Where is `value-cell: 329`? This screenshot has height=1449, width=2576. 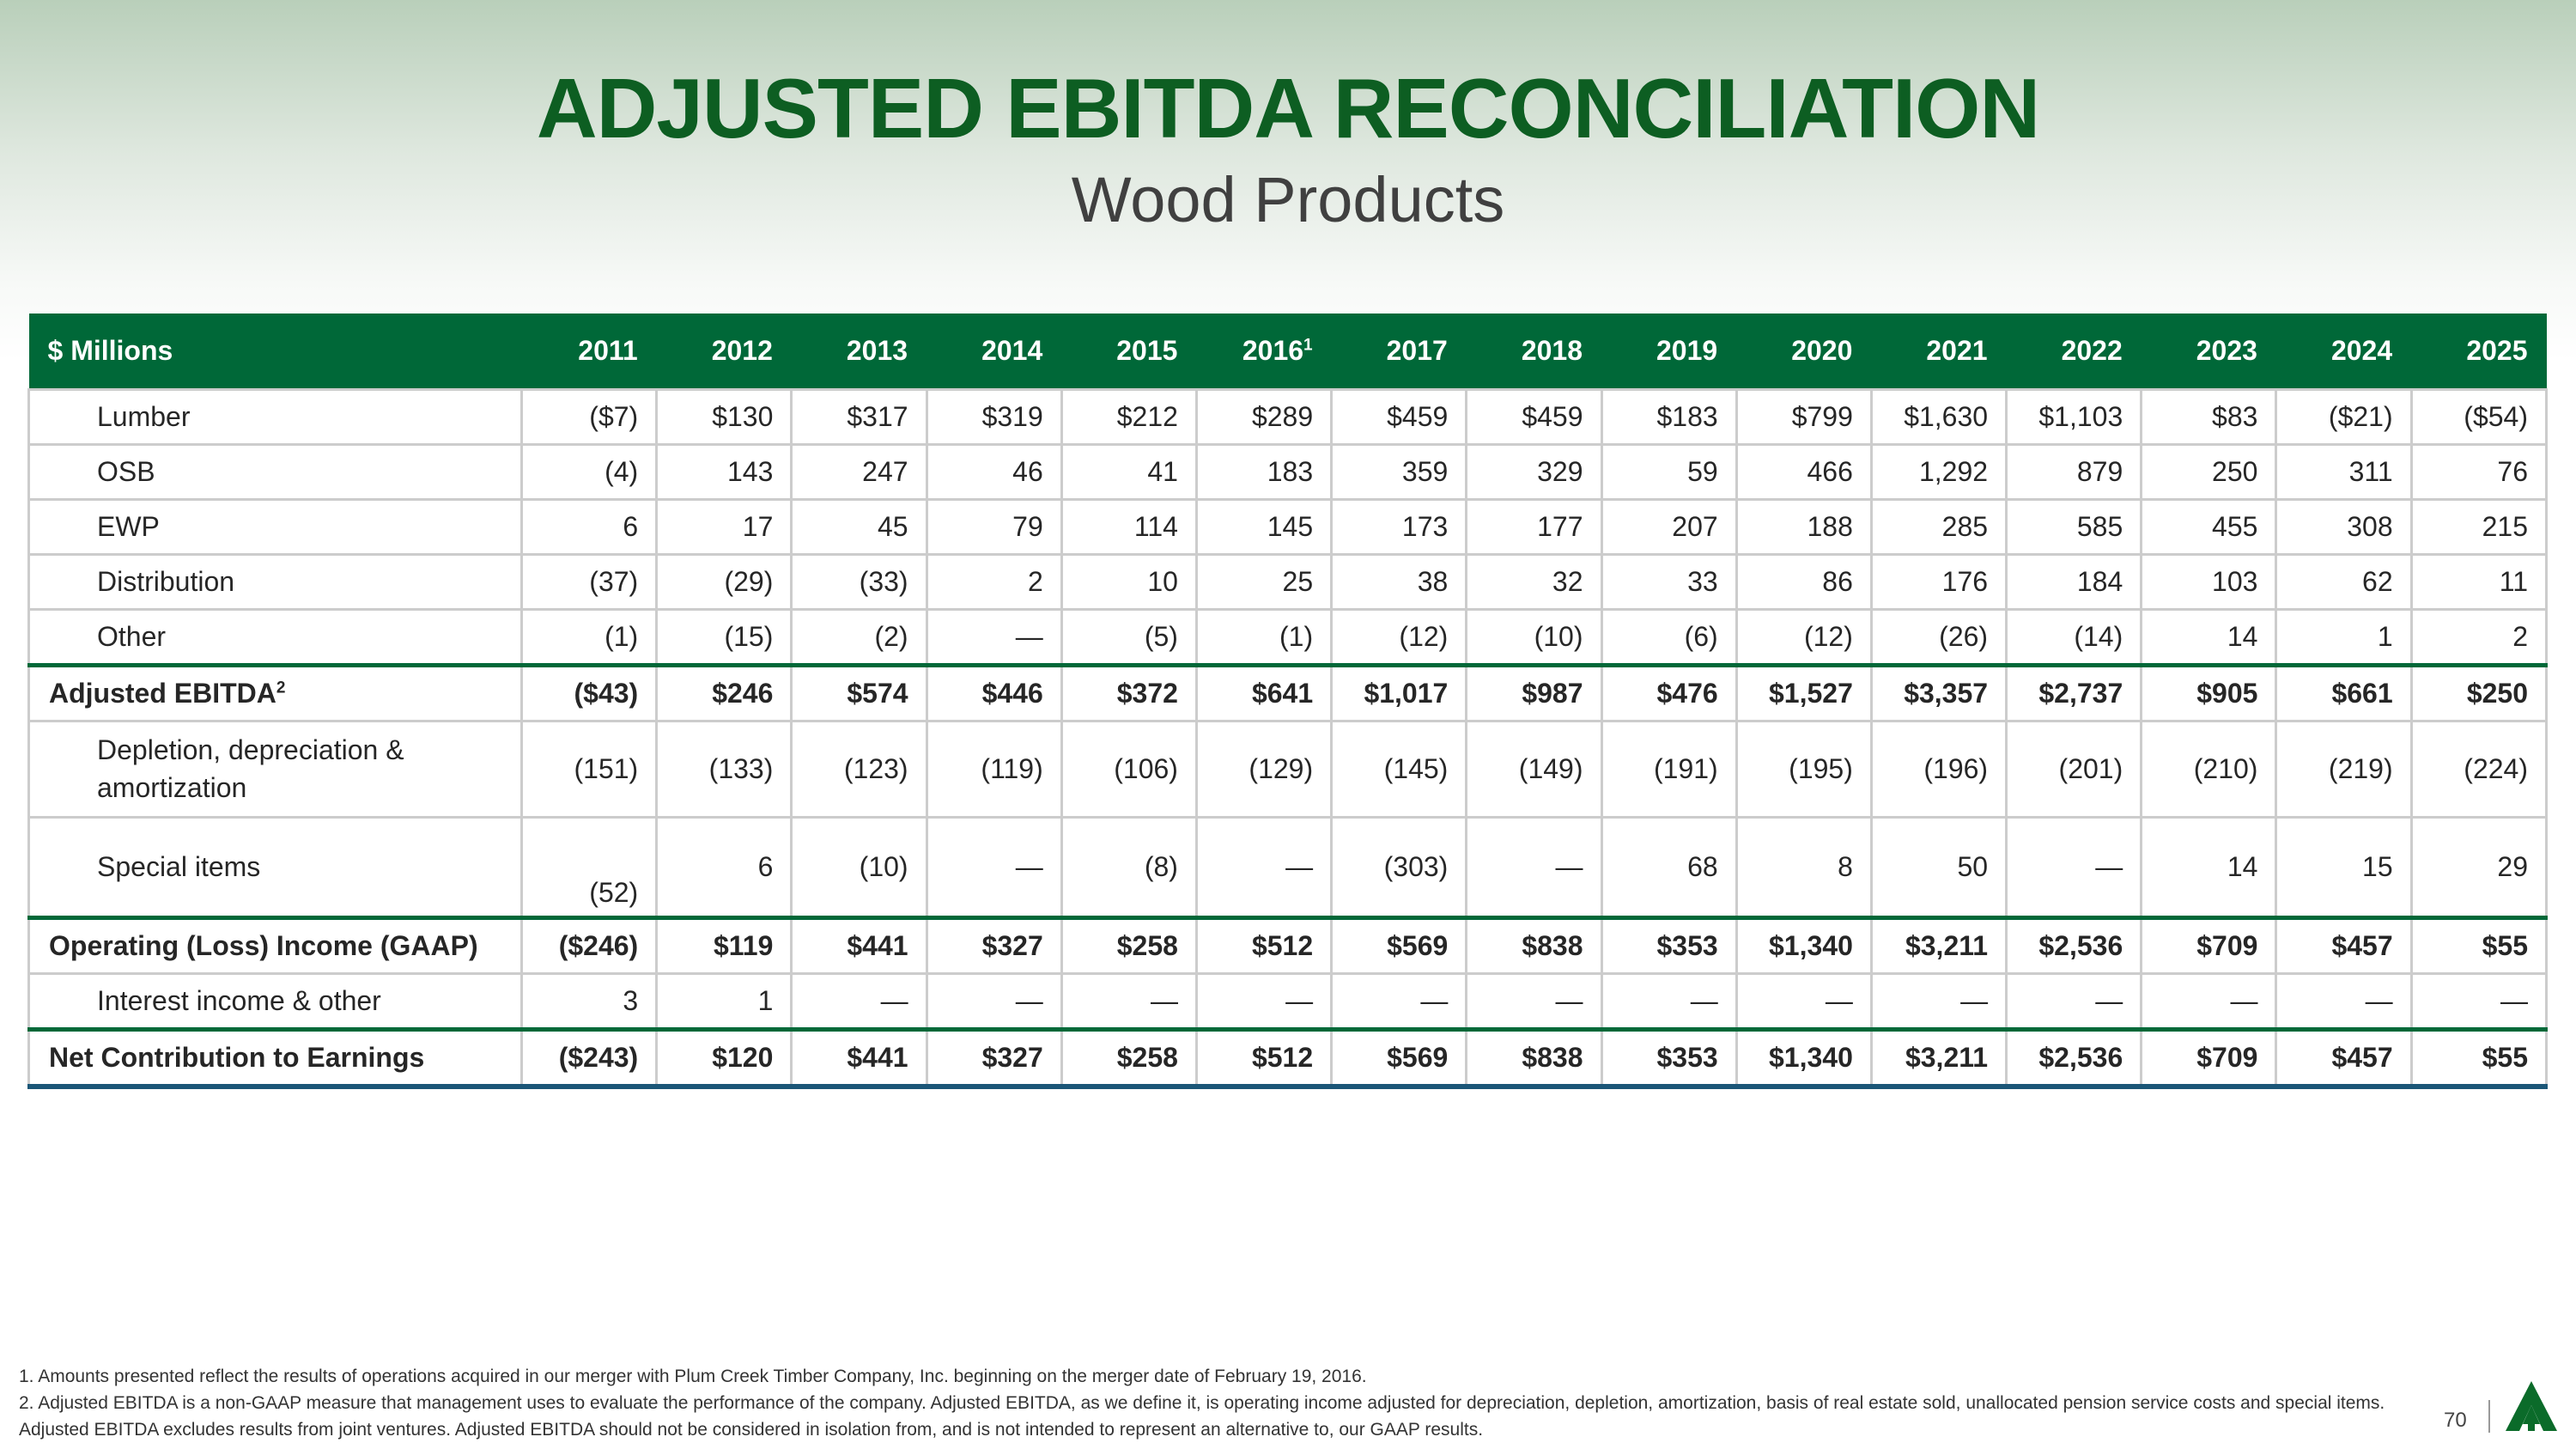 value-cell: 329 is located at coordinates (1534, 471).